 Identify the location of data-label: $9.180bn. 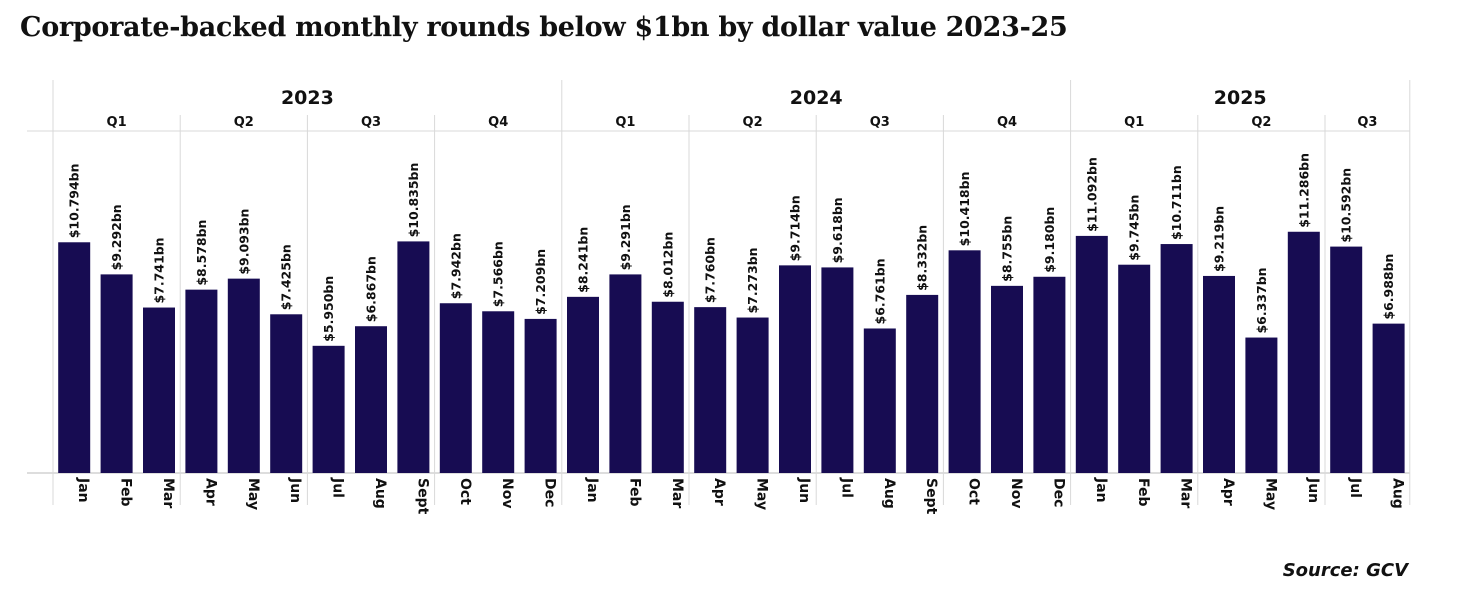
(1049, 240).